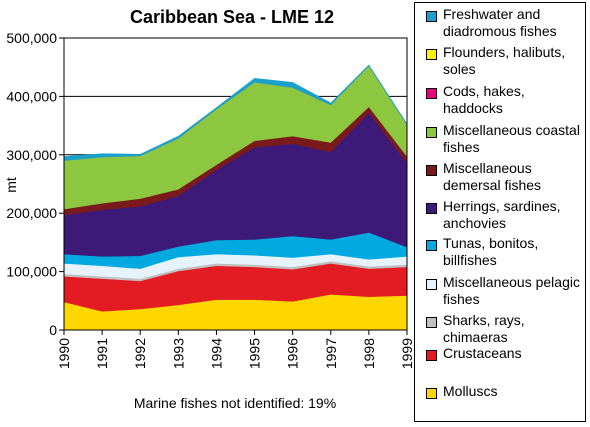 The image size is (590, 427). What do you see at coordinates (369, 353) in the screenshot?
I see `x-tick-label: 1998` at bounding box center [369, 353].